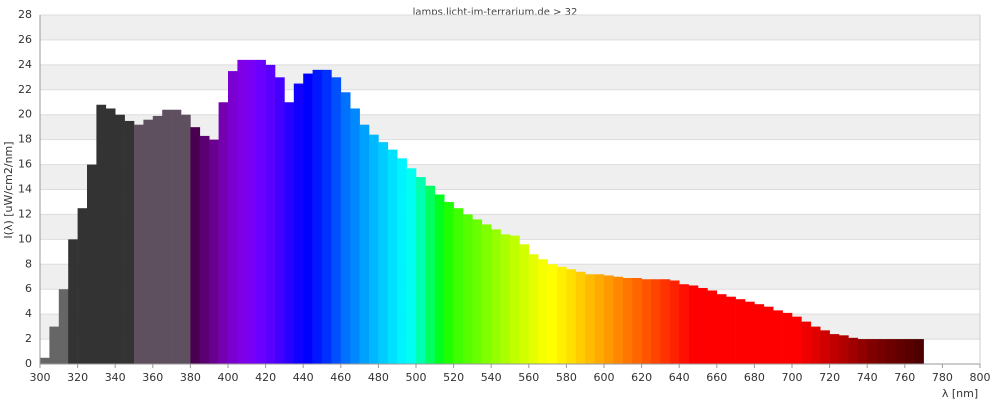 The image size is (1000, 400). Describe the element at coordinates (942, 377) in the screenshot. I see `x-tick-label: 780` at that location.